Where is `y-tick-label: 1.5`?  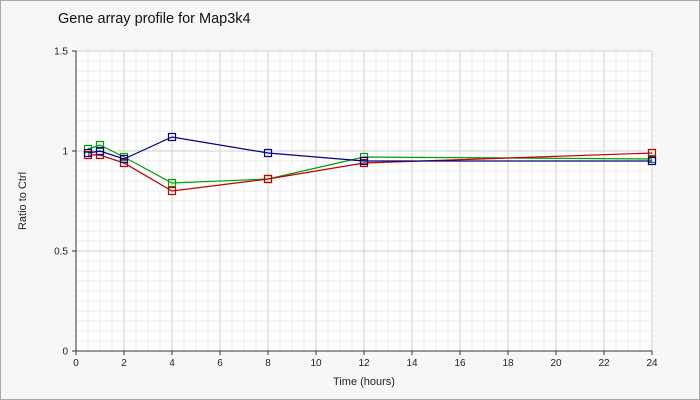
y-tick-label: 1.5 is located at coordinates (61, 52).